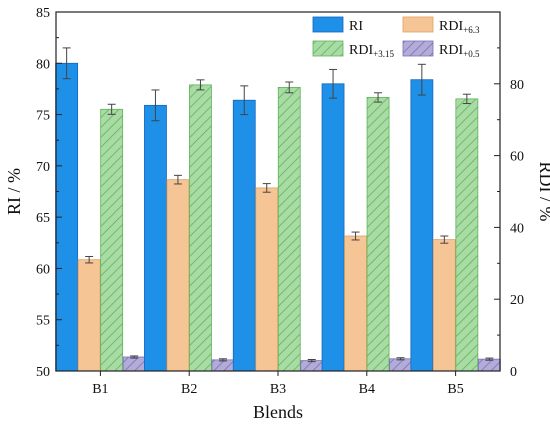  I want to click on bar-rdi63-b5, so click(444, 305).